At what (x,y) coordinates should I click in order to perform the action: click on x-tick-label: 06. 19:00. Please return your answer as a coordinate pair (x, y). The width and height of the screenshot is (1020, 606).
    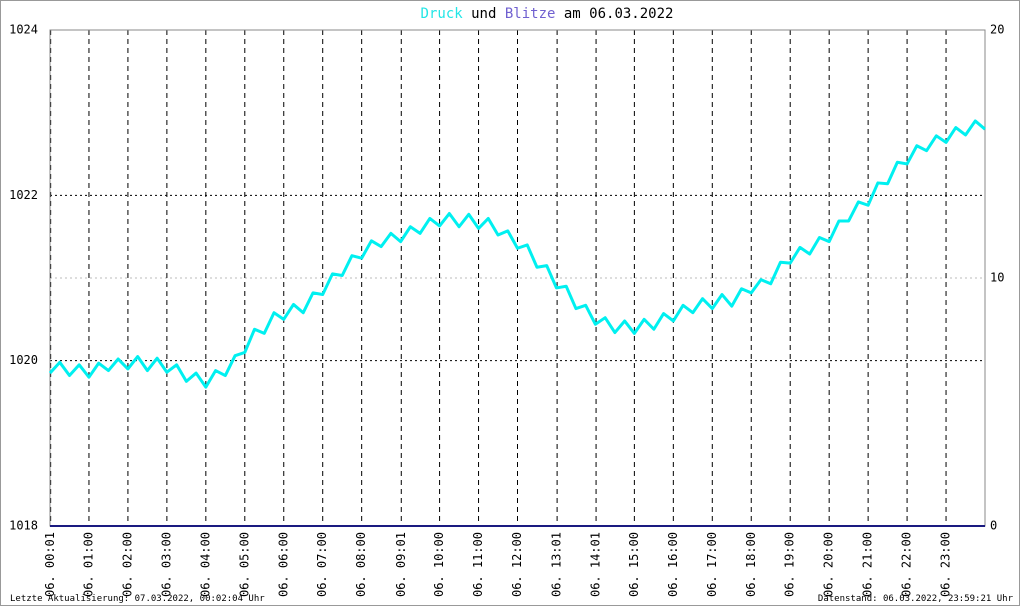
    Looking at the image, I should click on (790, 564).